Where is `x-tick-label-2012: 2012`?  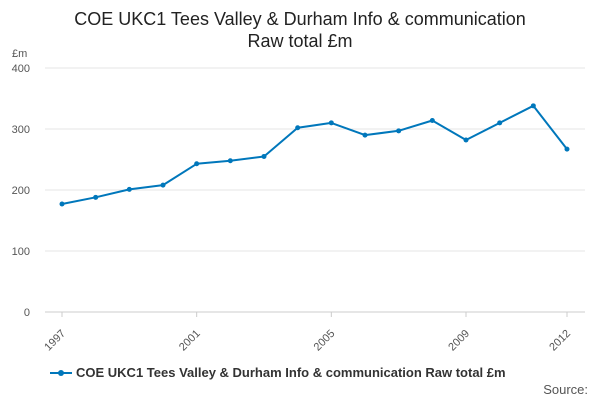
x-tick-label-2012: 2012 is located at coordinates (560, 341).